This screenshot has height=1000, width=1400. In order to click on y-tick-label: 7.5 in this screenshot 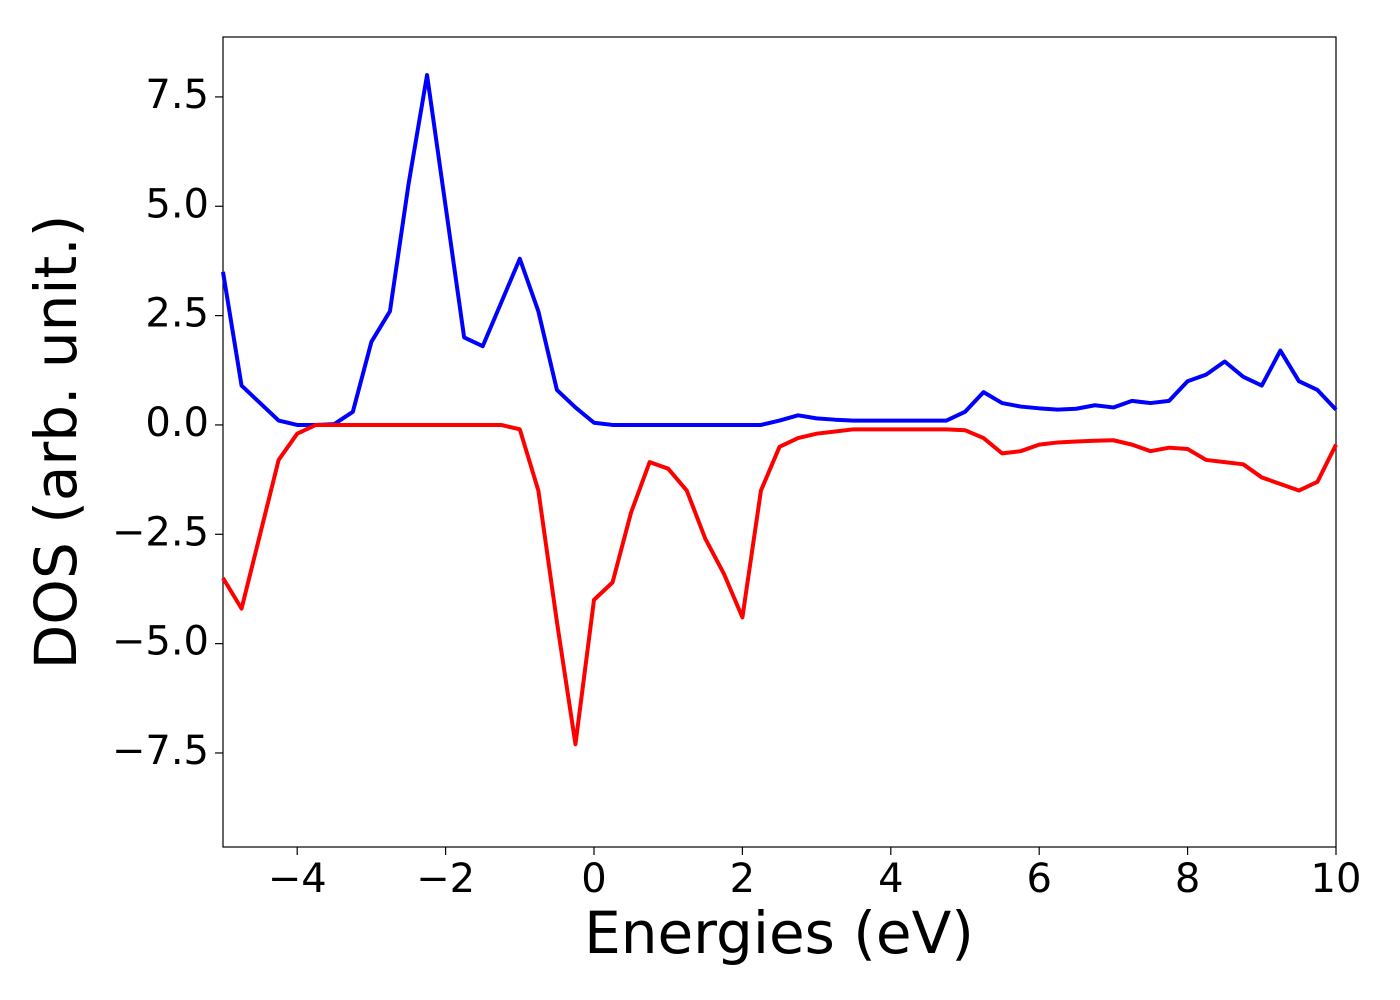, I will do `click(177, 95)`.